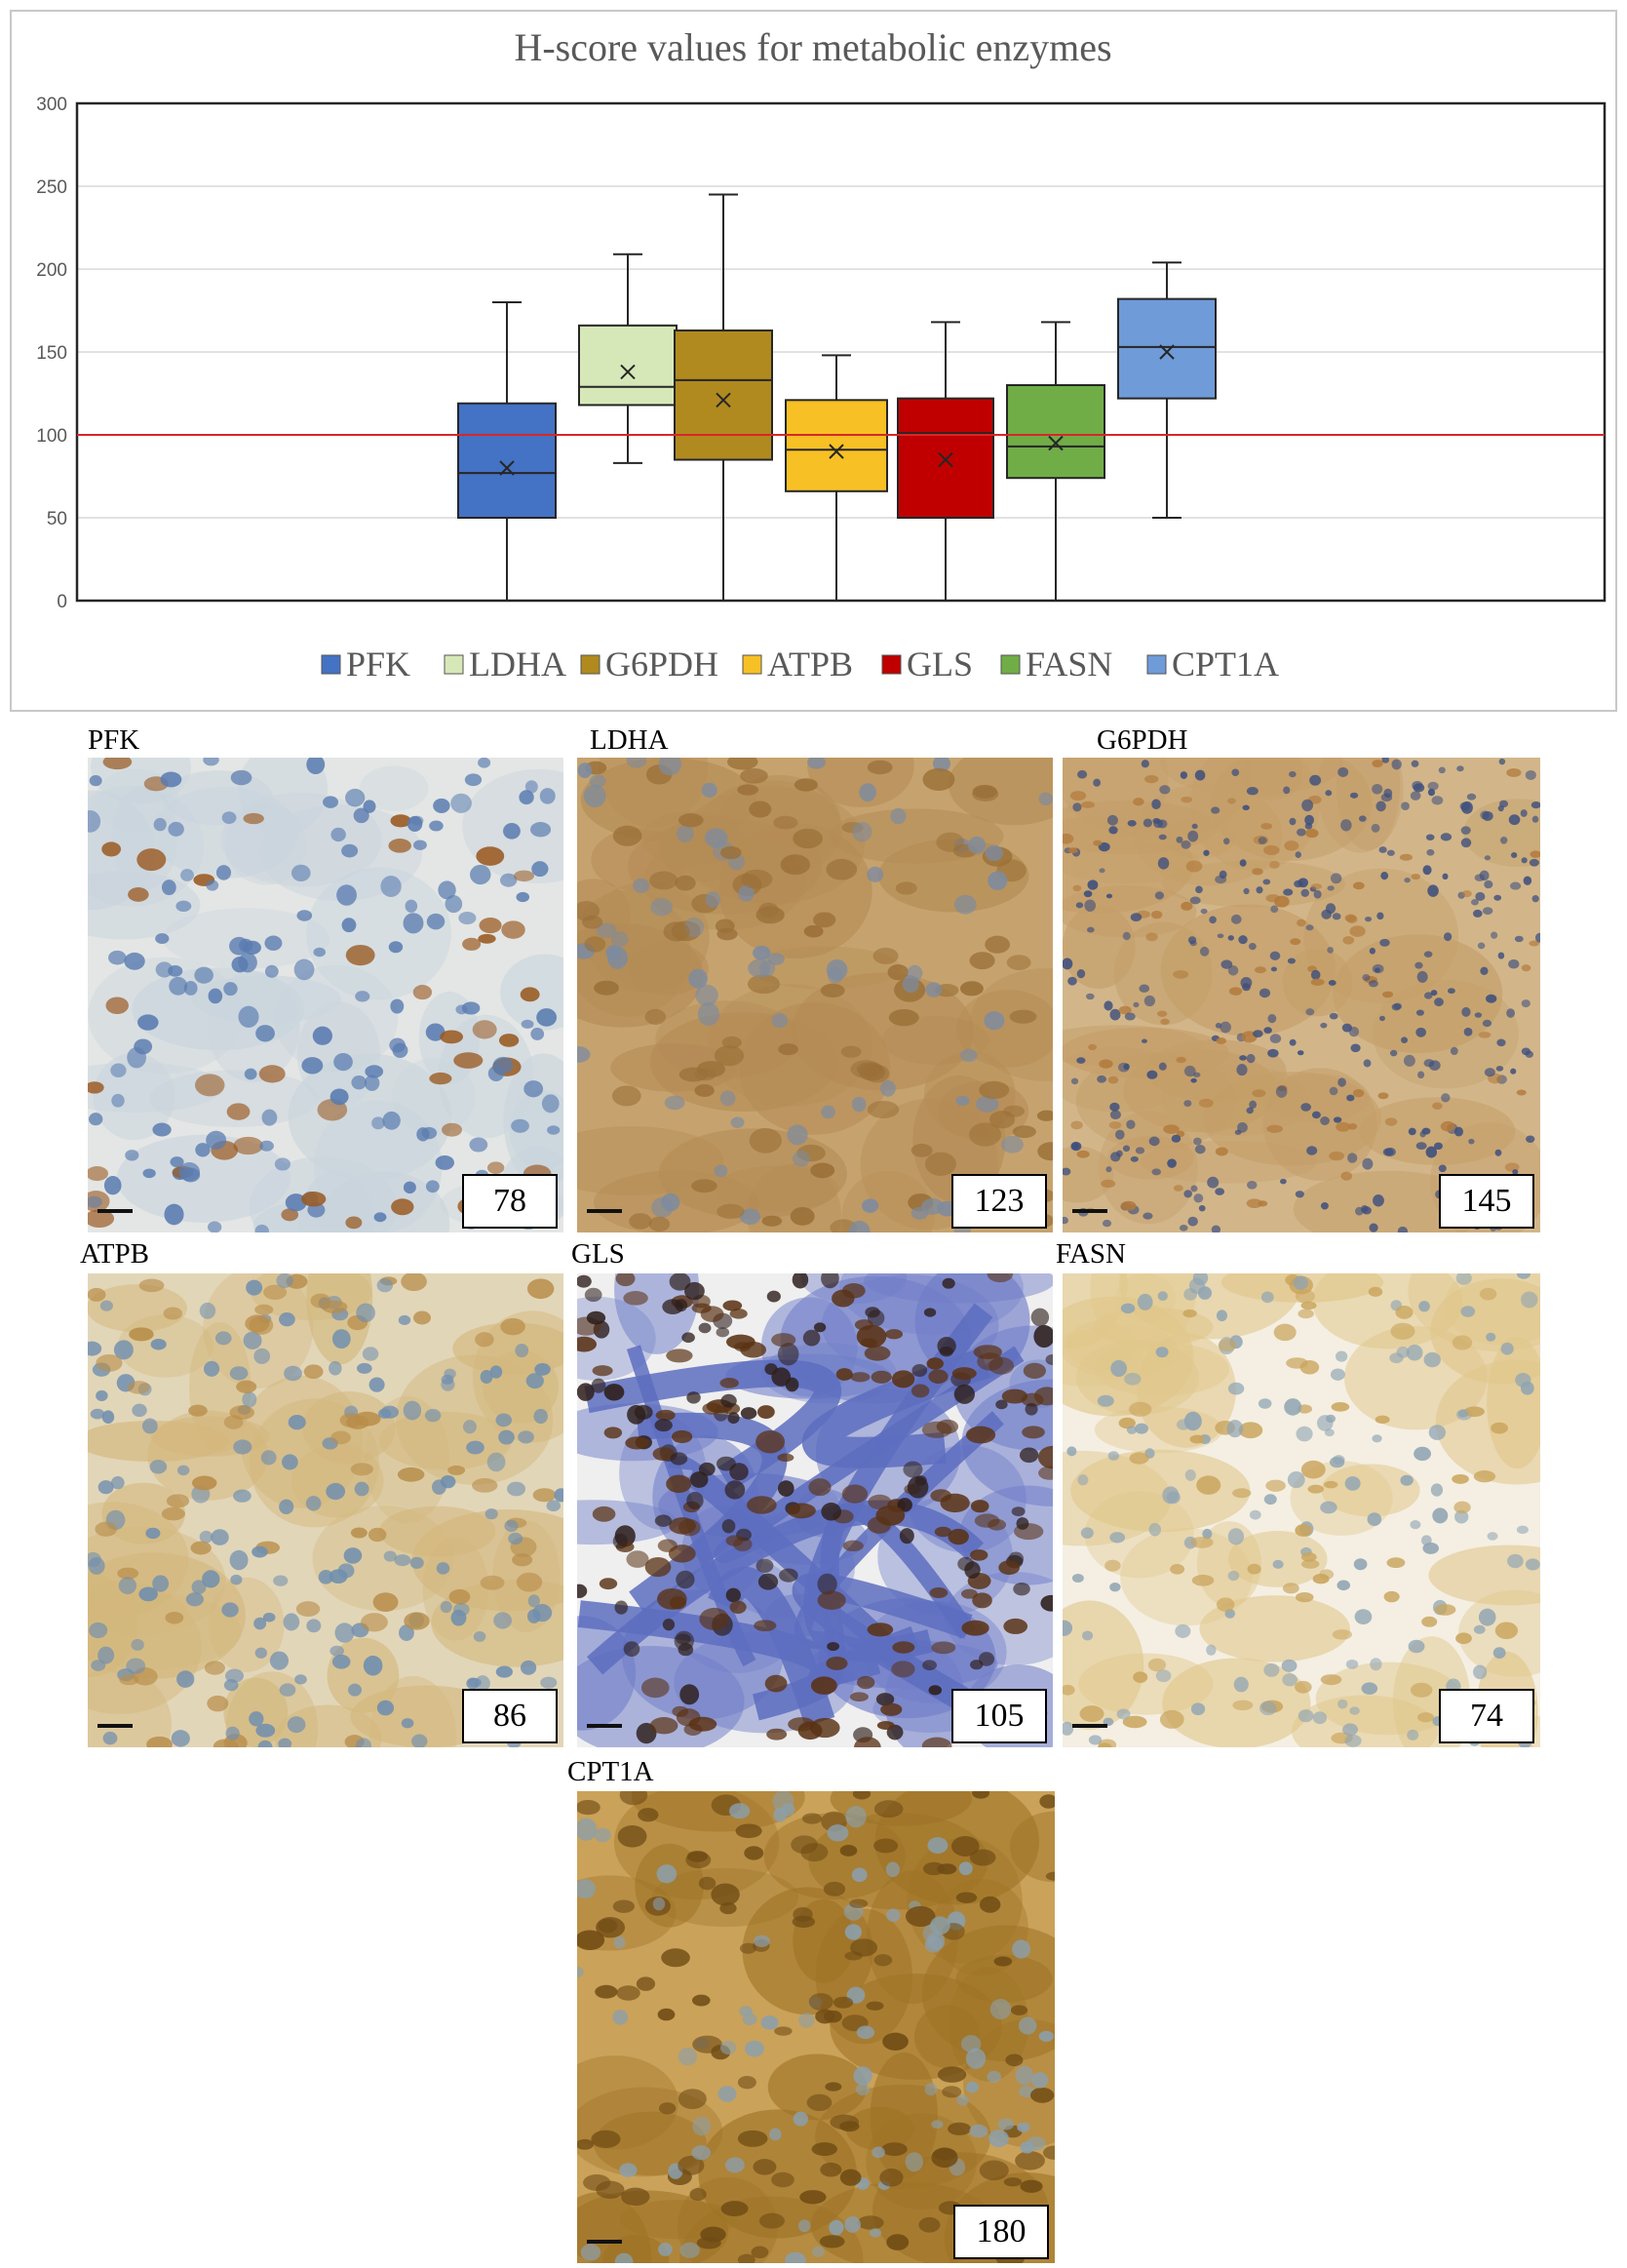  I want to click on y-tick-label: 100, so click(52, 437).